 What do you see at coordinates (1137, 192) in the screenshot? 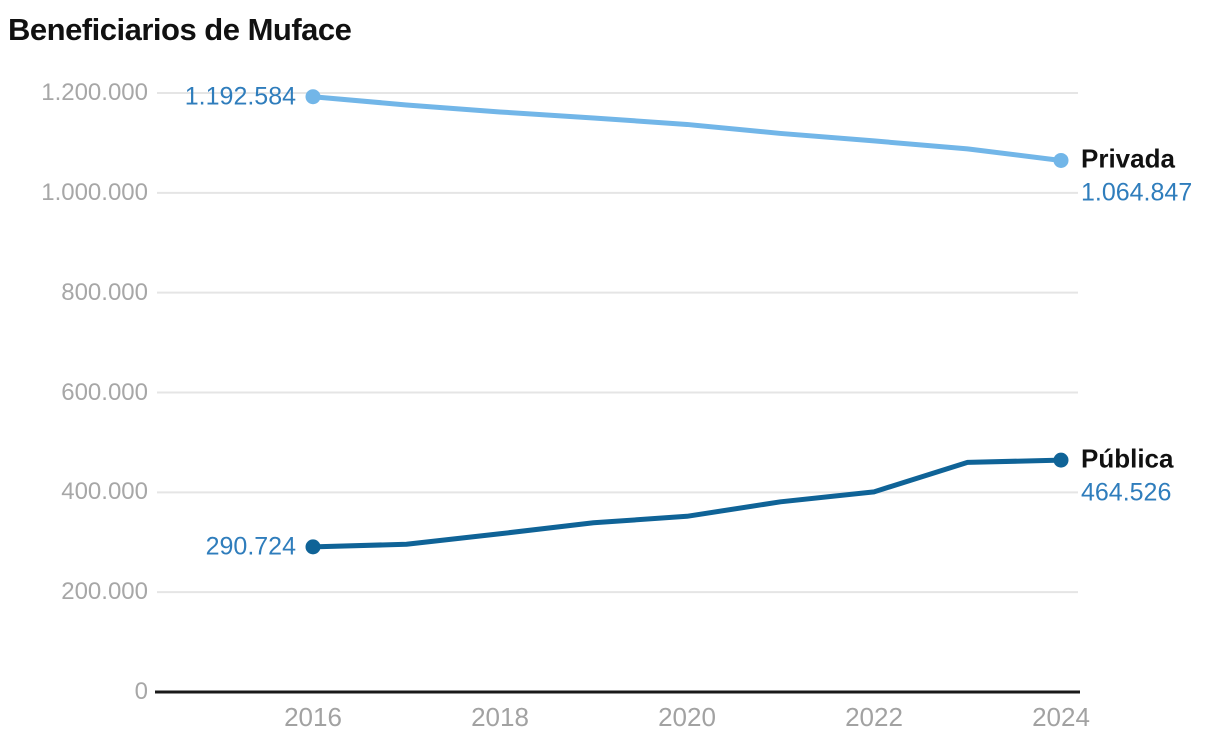
I see `series-end-value-label: 1.064.847` at bounding box center [1137, 192].